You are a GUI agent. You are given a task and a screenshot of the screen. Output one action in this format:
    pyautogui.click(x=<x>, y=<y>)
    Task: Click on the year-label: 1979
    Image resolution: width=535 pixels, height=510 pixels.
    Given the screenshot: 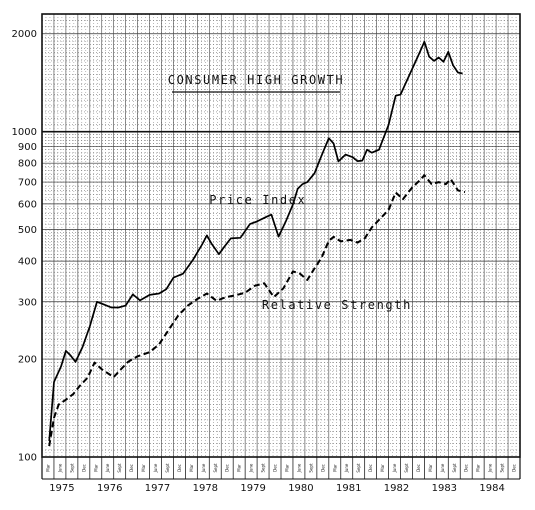 What is the action you would take?
    pyautogui.click(x=252, y=488)
    